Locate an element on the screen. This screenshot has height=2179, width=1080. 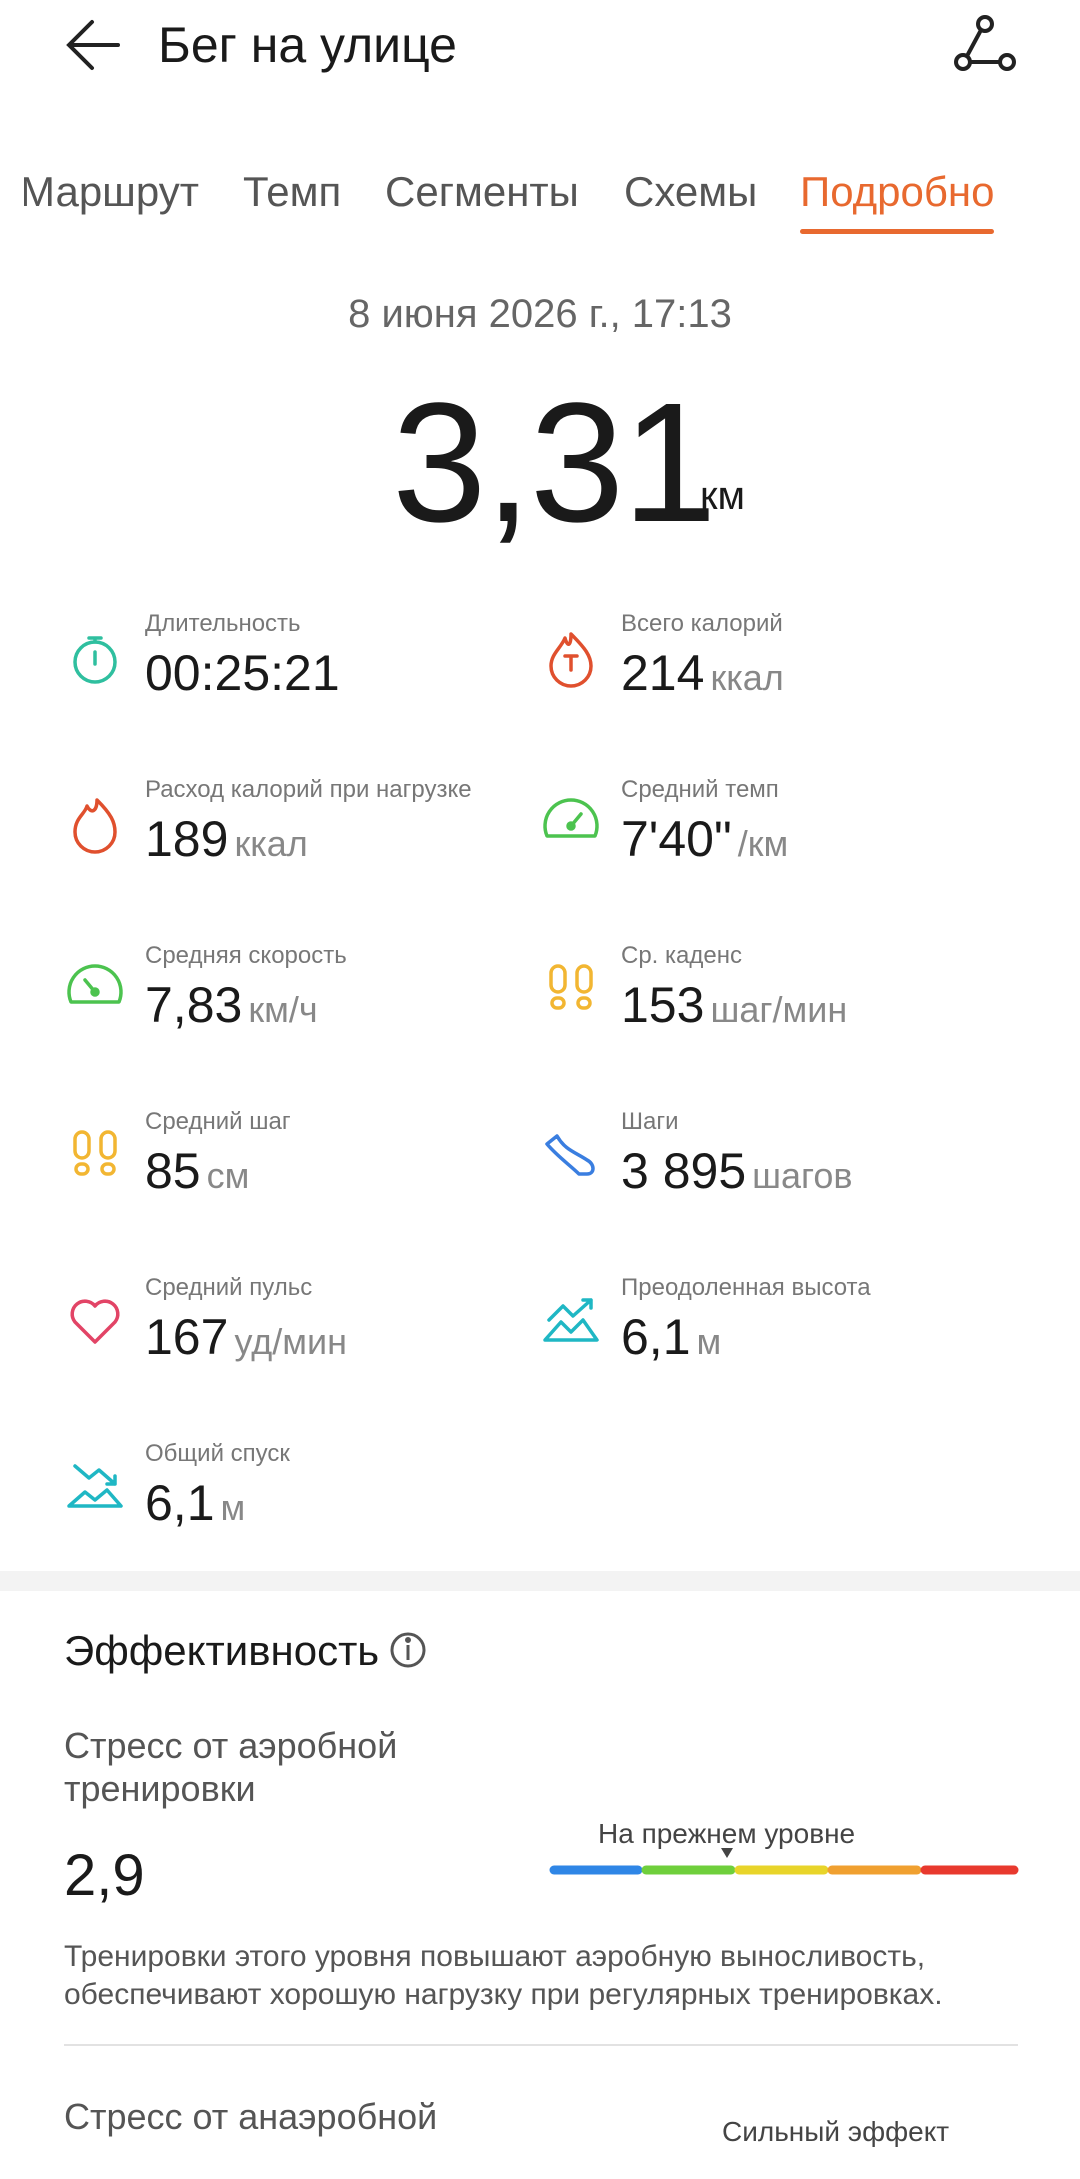
metric-value-row: 153 шаг/мин is located at coordinates (734, 1005).